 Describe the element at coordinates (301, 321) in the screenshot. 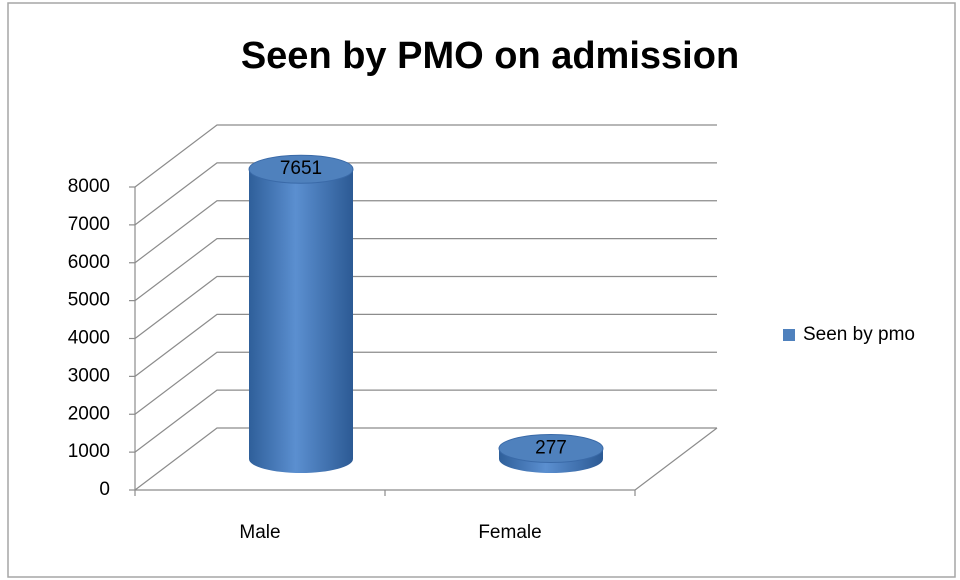

I see `bar` at that location.